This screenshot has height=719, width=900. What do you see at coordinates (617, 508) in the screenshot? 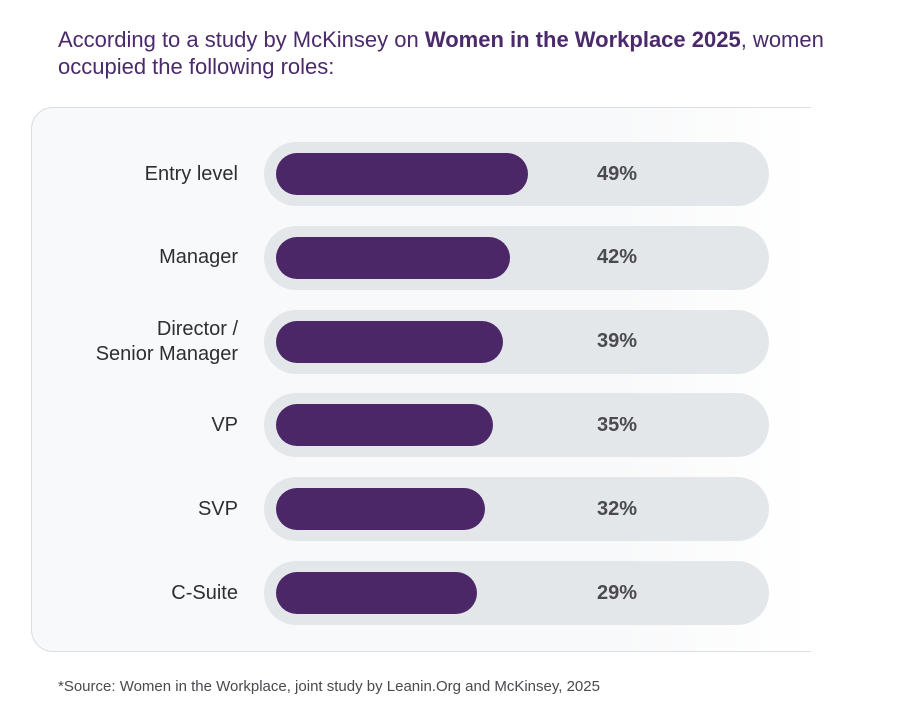
I see `value-label: 32%` at bounding box center [617, 508].